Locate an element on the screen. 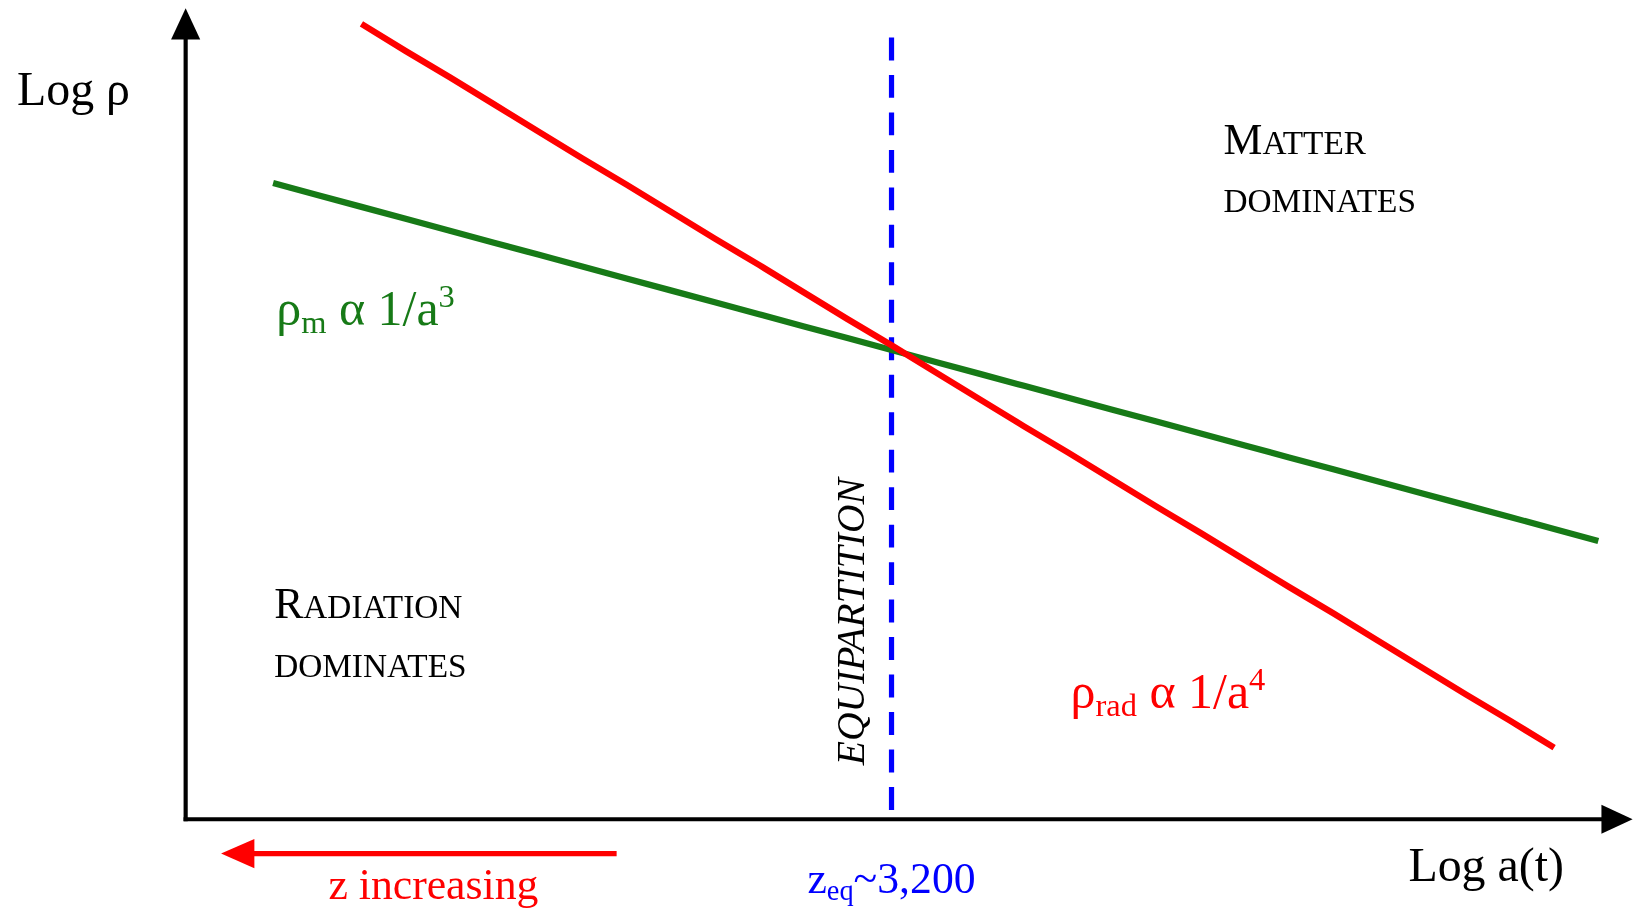 Image resolution: width=1633 pixels, height=914 pixels. text: z increasing is located at coordinates (433, 884).